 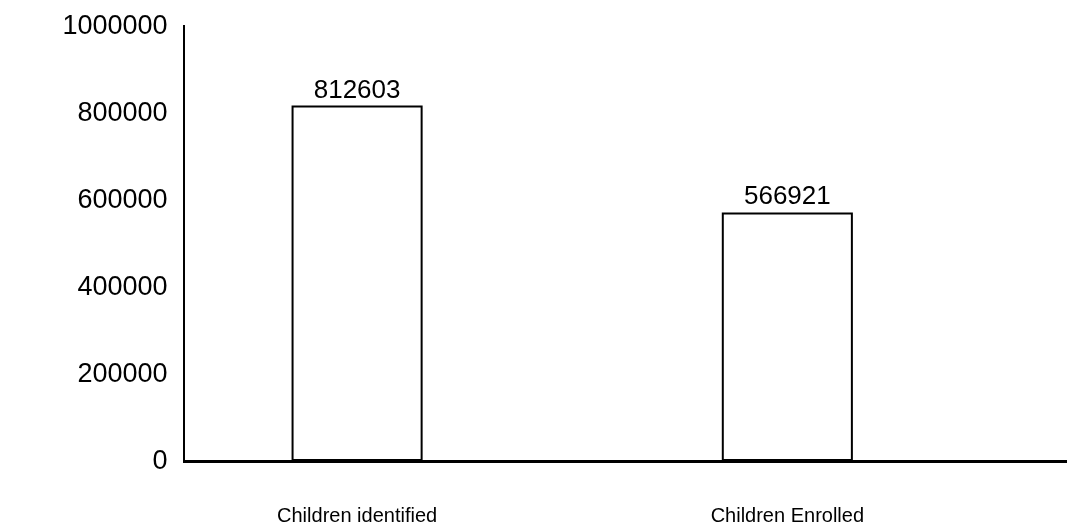 I want to click on y-tick-label: 600000, so click(x=122, y=199).